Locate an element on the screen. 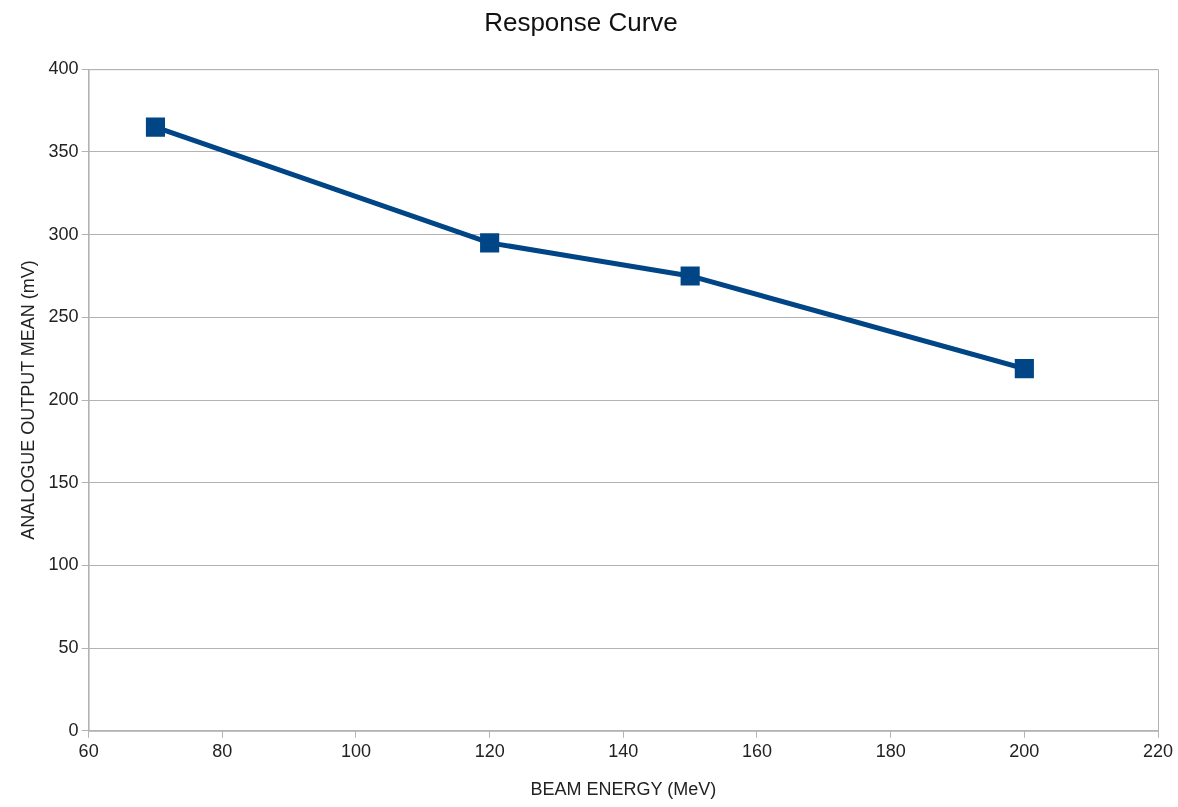 The width and height of the screenshot is (1178, 807). y-tick-label: 200 is located at coordinates (63, 398).